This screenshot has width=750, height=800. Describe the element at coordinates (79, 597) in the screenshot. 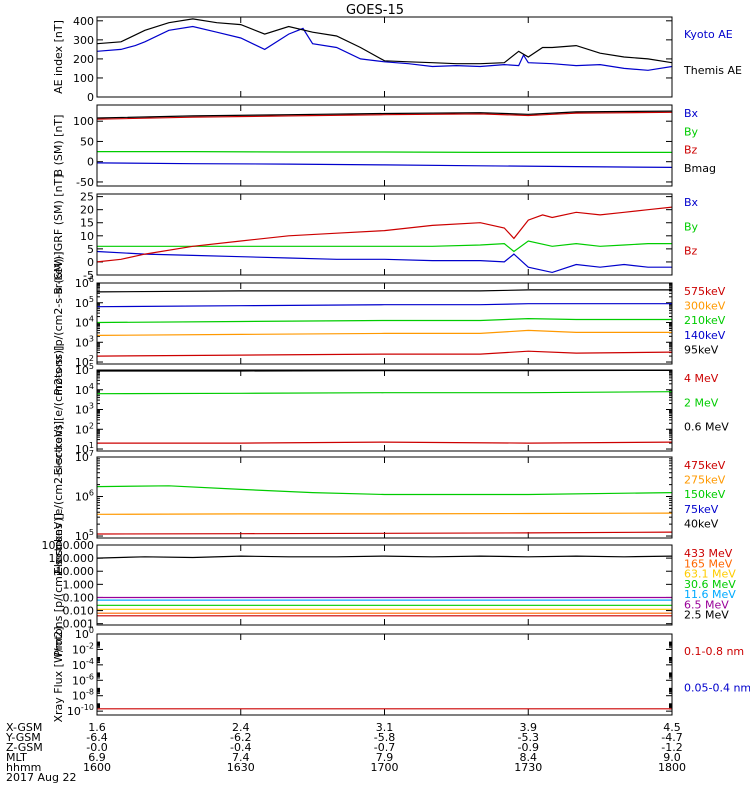

I see `y-tick-label: 0.100` at that location.